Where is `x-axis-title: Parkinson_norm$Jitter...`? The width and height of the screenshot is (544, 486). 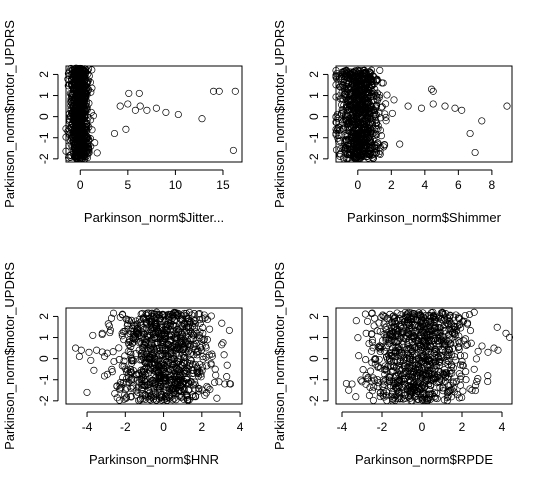
x-axis-title: Parkinson_norm$Jitter... is located at coordinates (154, 217).